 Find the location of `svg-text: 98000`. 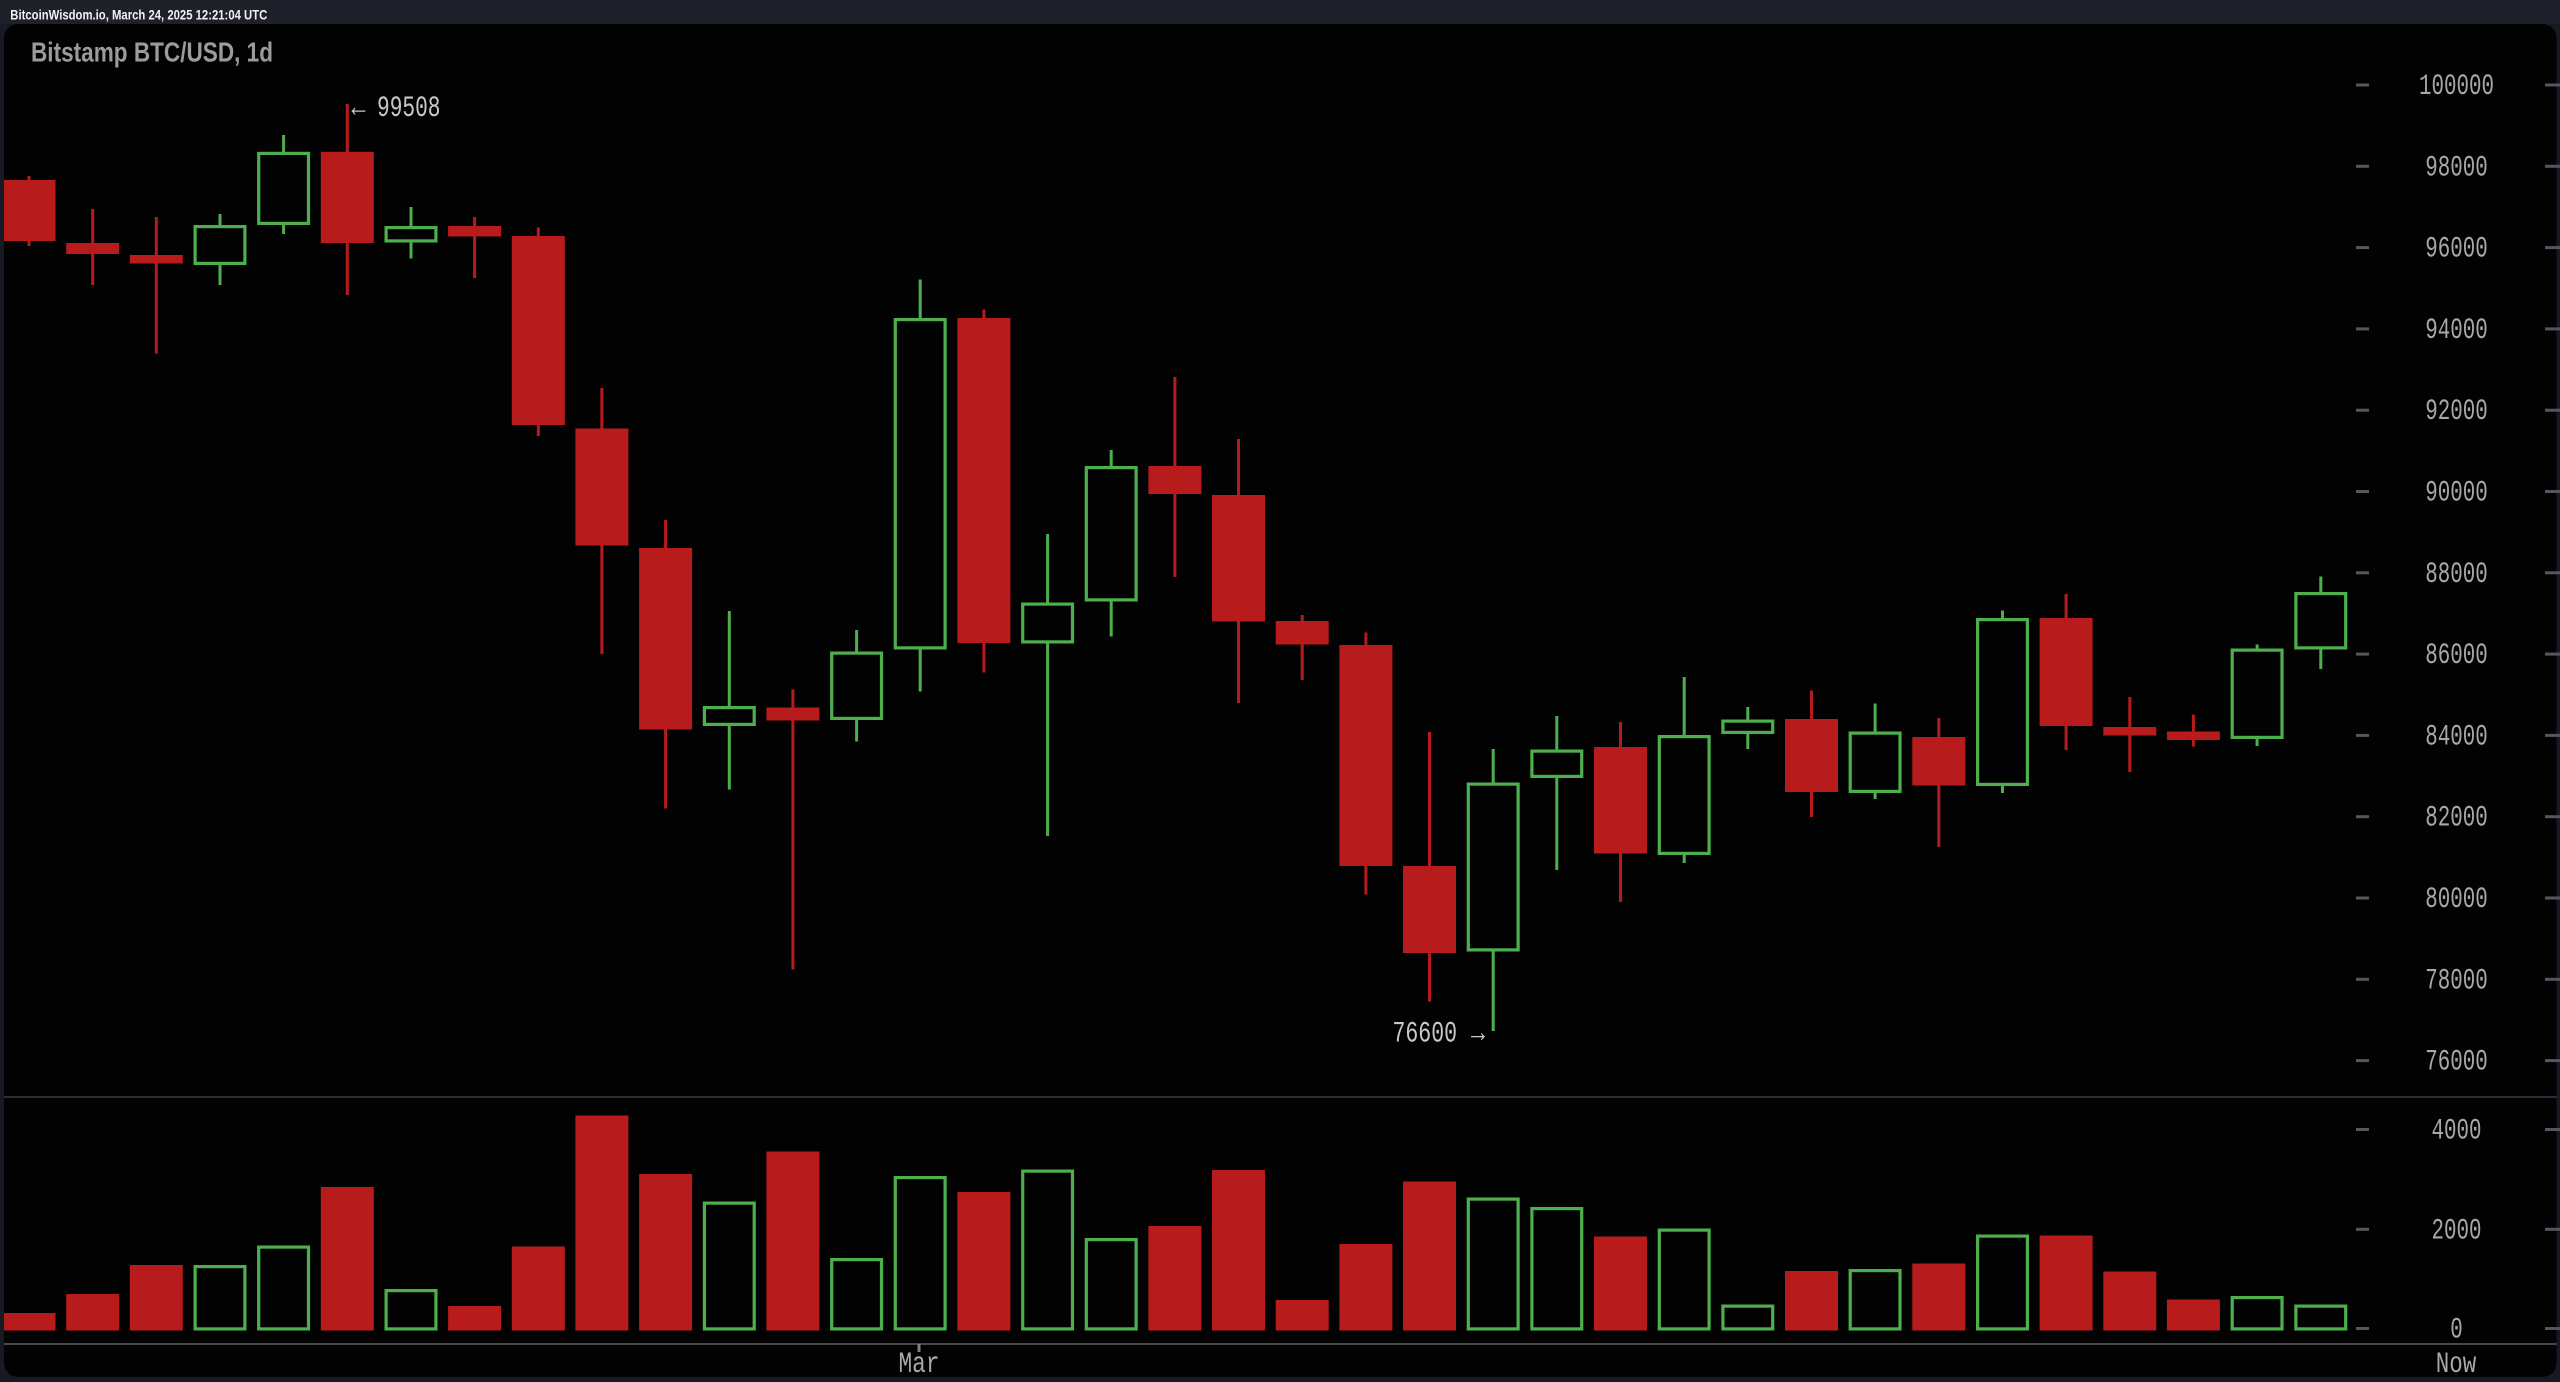

svg-text: 98000 is located at coordinates (2456, 168).